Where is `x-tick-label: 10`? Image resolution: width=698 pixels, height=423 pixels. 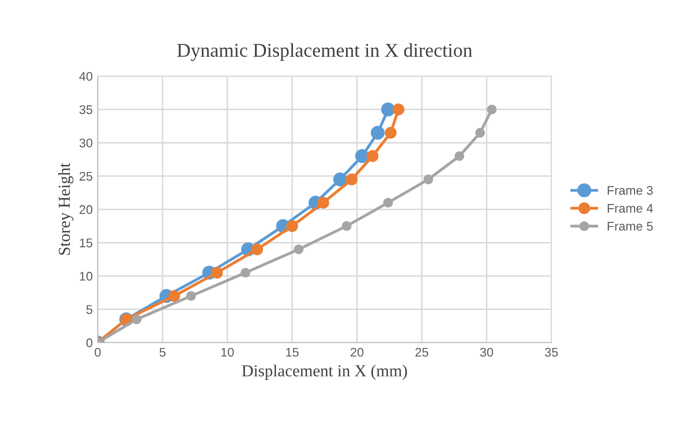 x-tick-label: 10 is located at coordinates (227, 352).